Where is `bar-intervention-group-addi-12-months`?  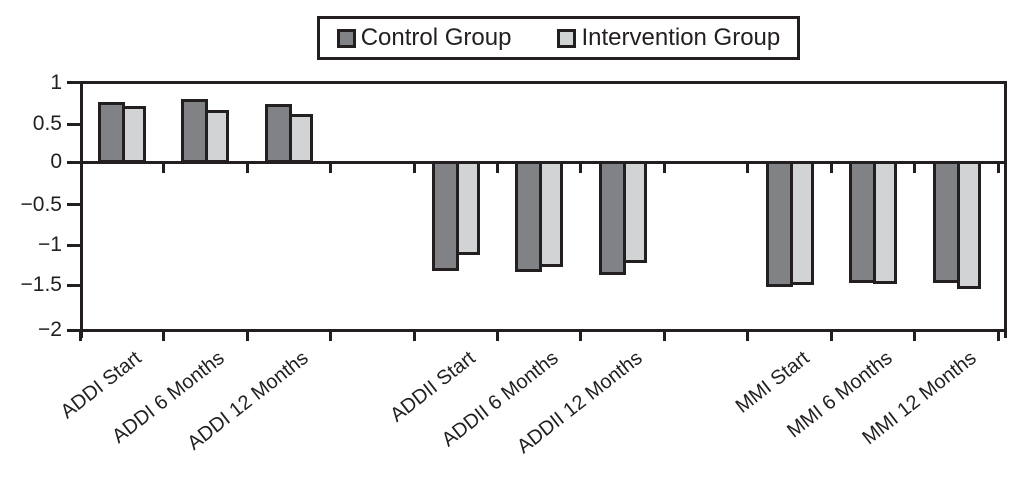
bar-intervention-group-addi-12-months is located at coordinates (300, 139).